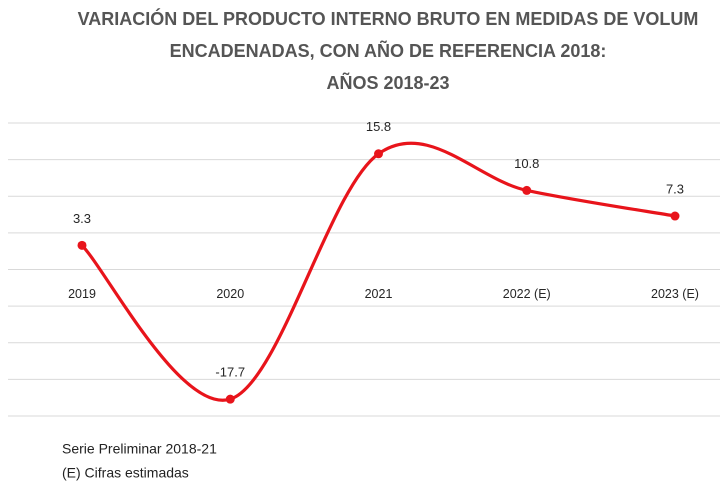  What do you see at coordinates (527, 294) in the screenshot?
I see `x-tick-label: 2022 (E)` at bounding box center [527, 294].